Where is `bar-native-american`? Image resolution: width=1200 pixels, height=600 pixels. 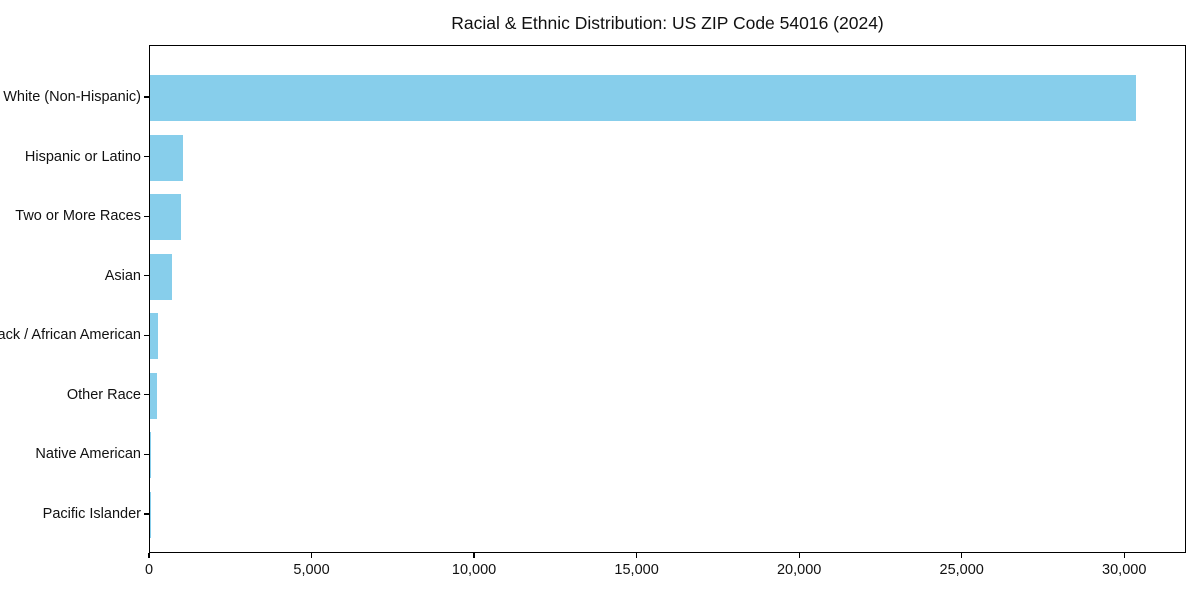 bar-native-american is located at coordinates (151, 455).